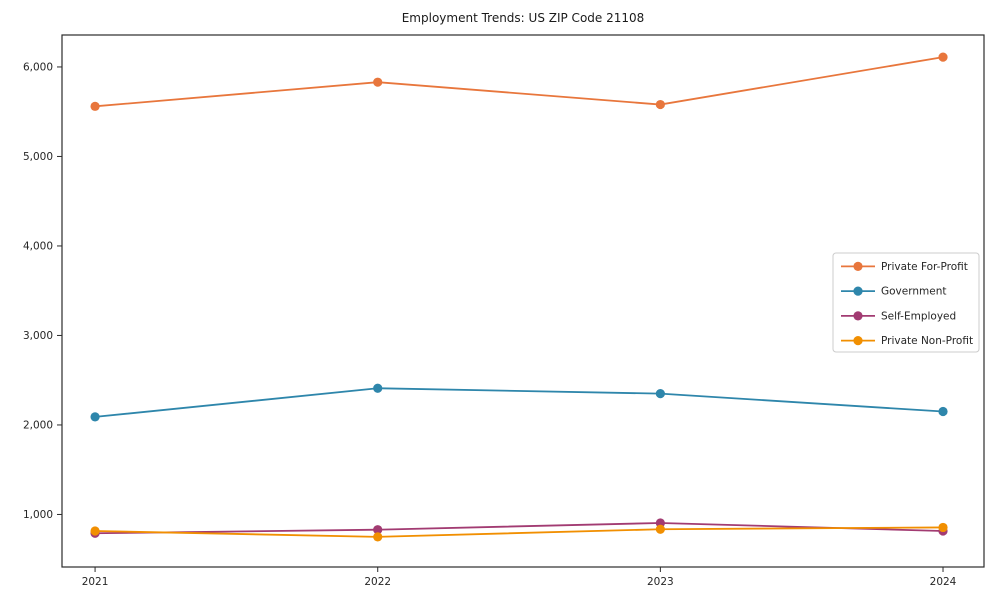 The width and height of the screenshot is (1000, 600). I want to click on x-tick-label: 2023, so click(660, 582).